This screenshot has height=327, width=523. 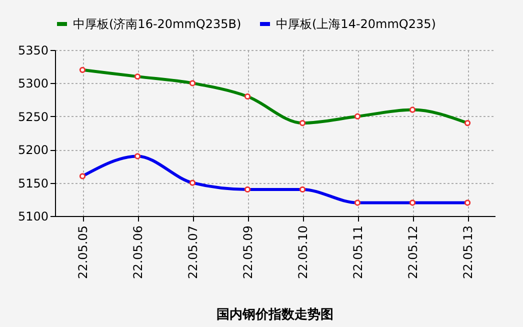 What do you see at coordinates (193, 252) in the screenshot?
I see `x-tick-label: 22.05.07` at bounding box center [193, 252].